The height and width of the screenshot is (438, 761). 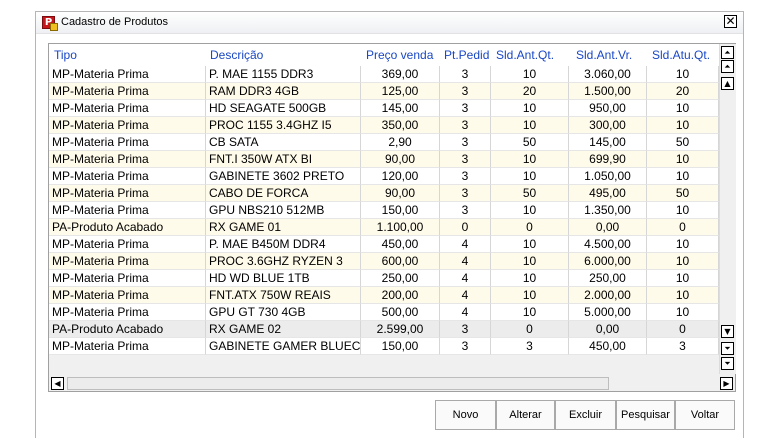 I want to click on scroll-page-up-button: ⏶, so click(x=727, y=66).